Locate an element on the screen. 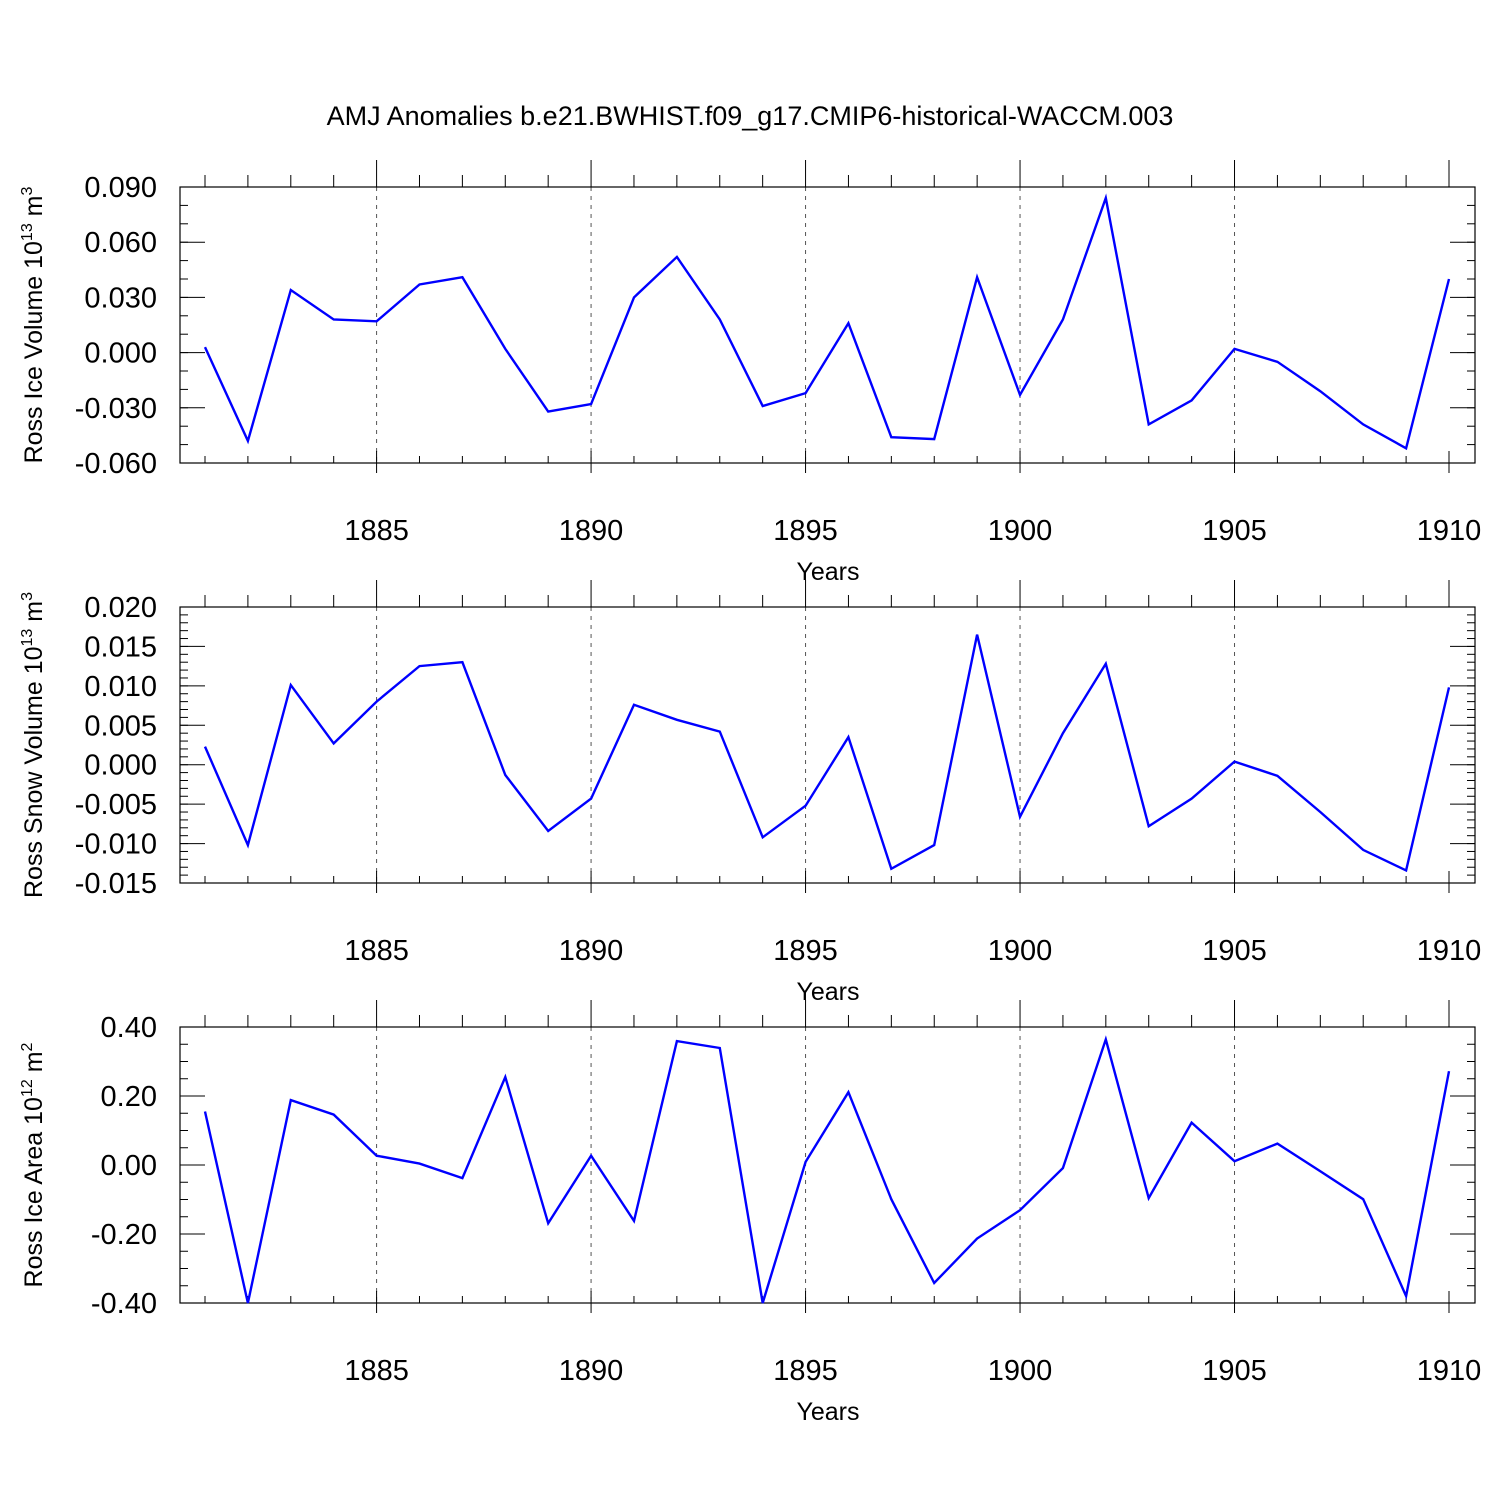  y-tick-label: 0.20 is located at coordinates (129, 1097).